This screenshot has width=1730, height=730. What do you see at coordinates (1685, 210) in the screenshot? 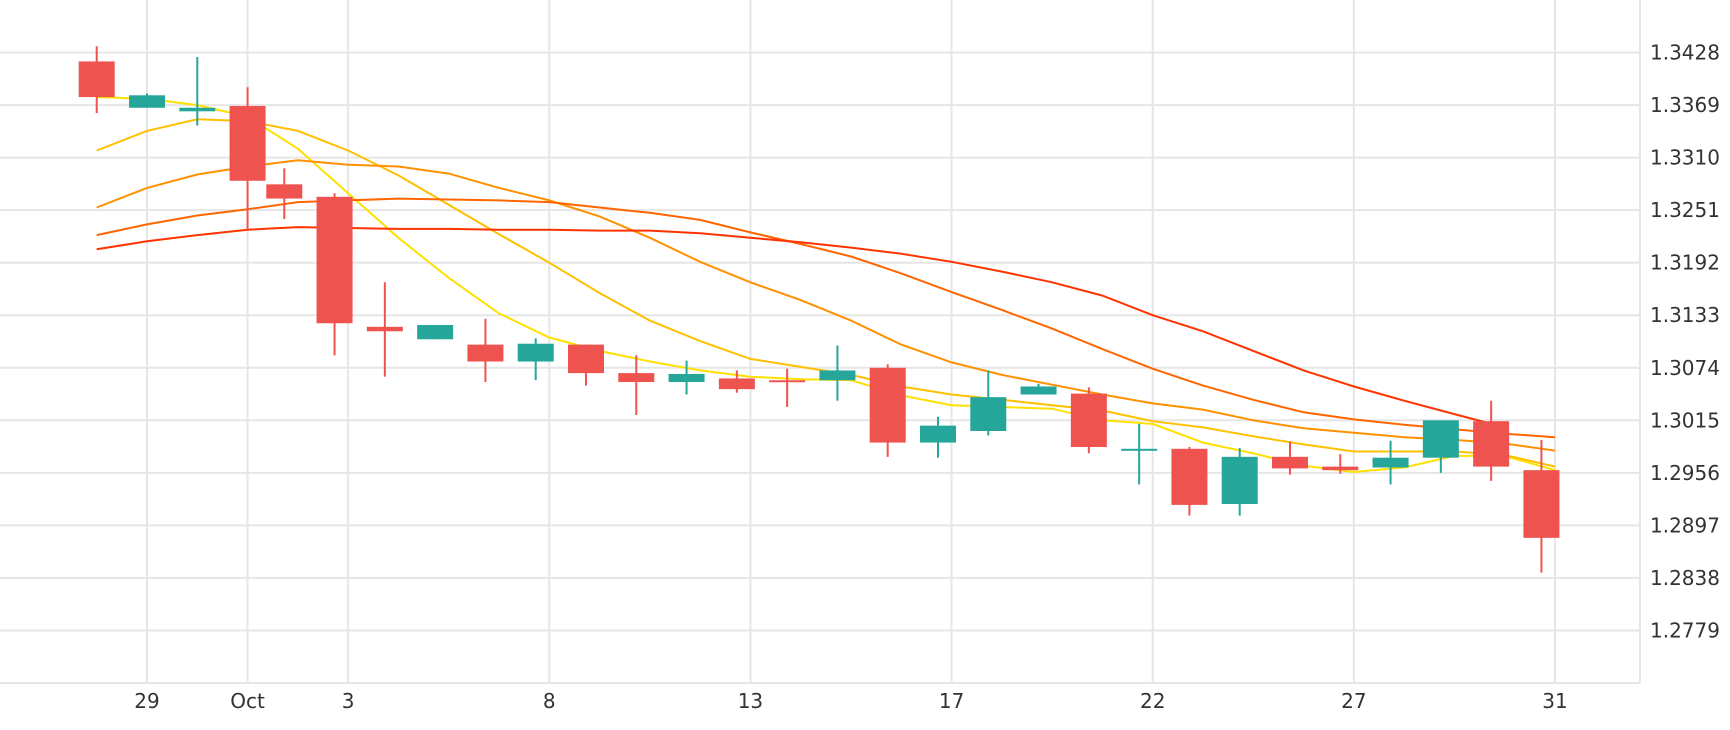
I see `y-tick-label: 1.3251` at bounding box center [1685, 210].